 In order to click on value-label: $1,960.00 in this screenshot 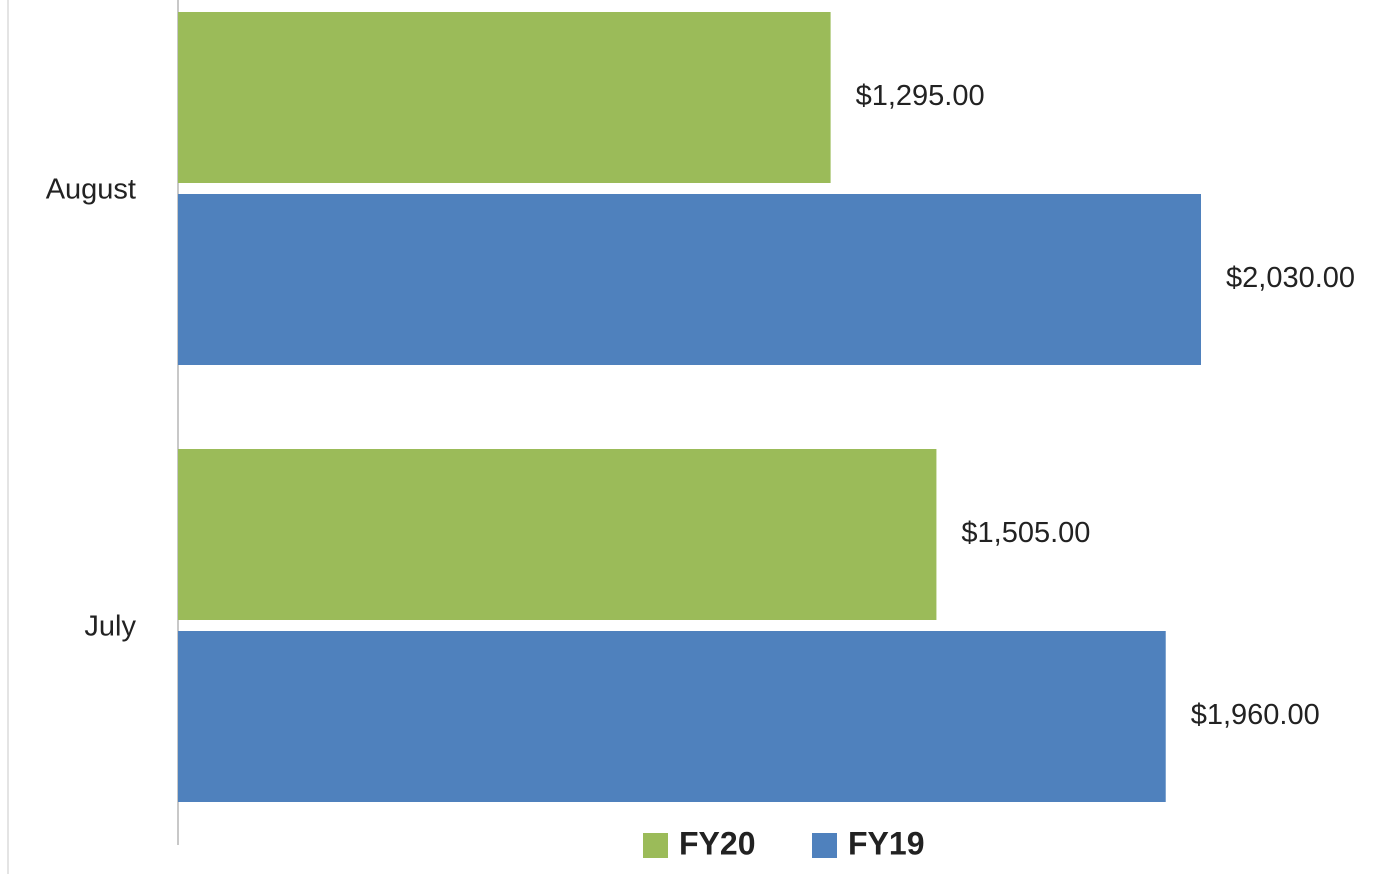, I will do `click(1255, 715)`.